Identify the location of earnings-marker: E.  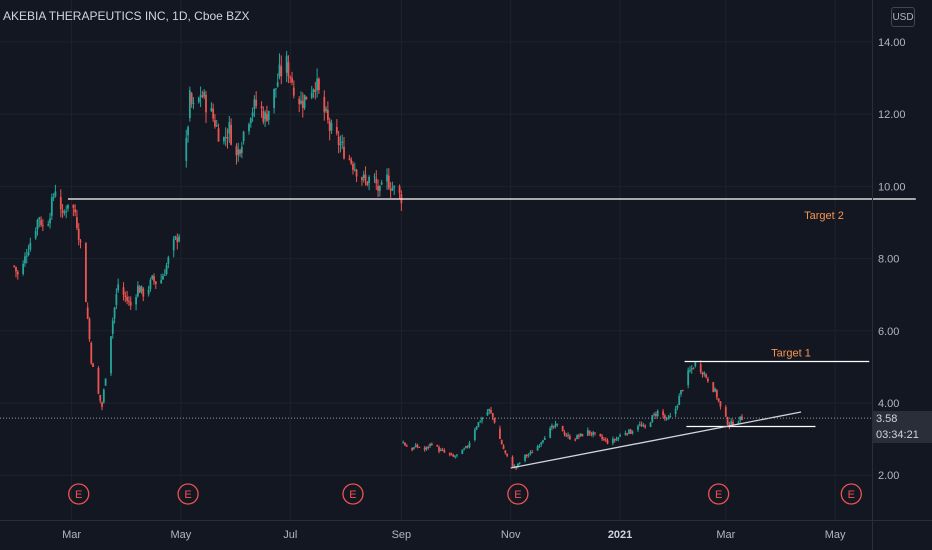
(353, 494).